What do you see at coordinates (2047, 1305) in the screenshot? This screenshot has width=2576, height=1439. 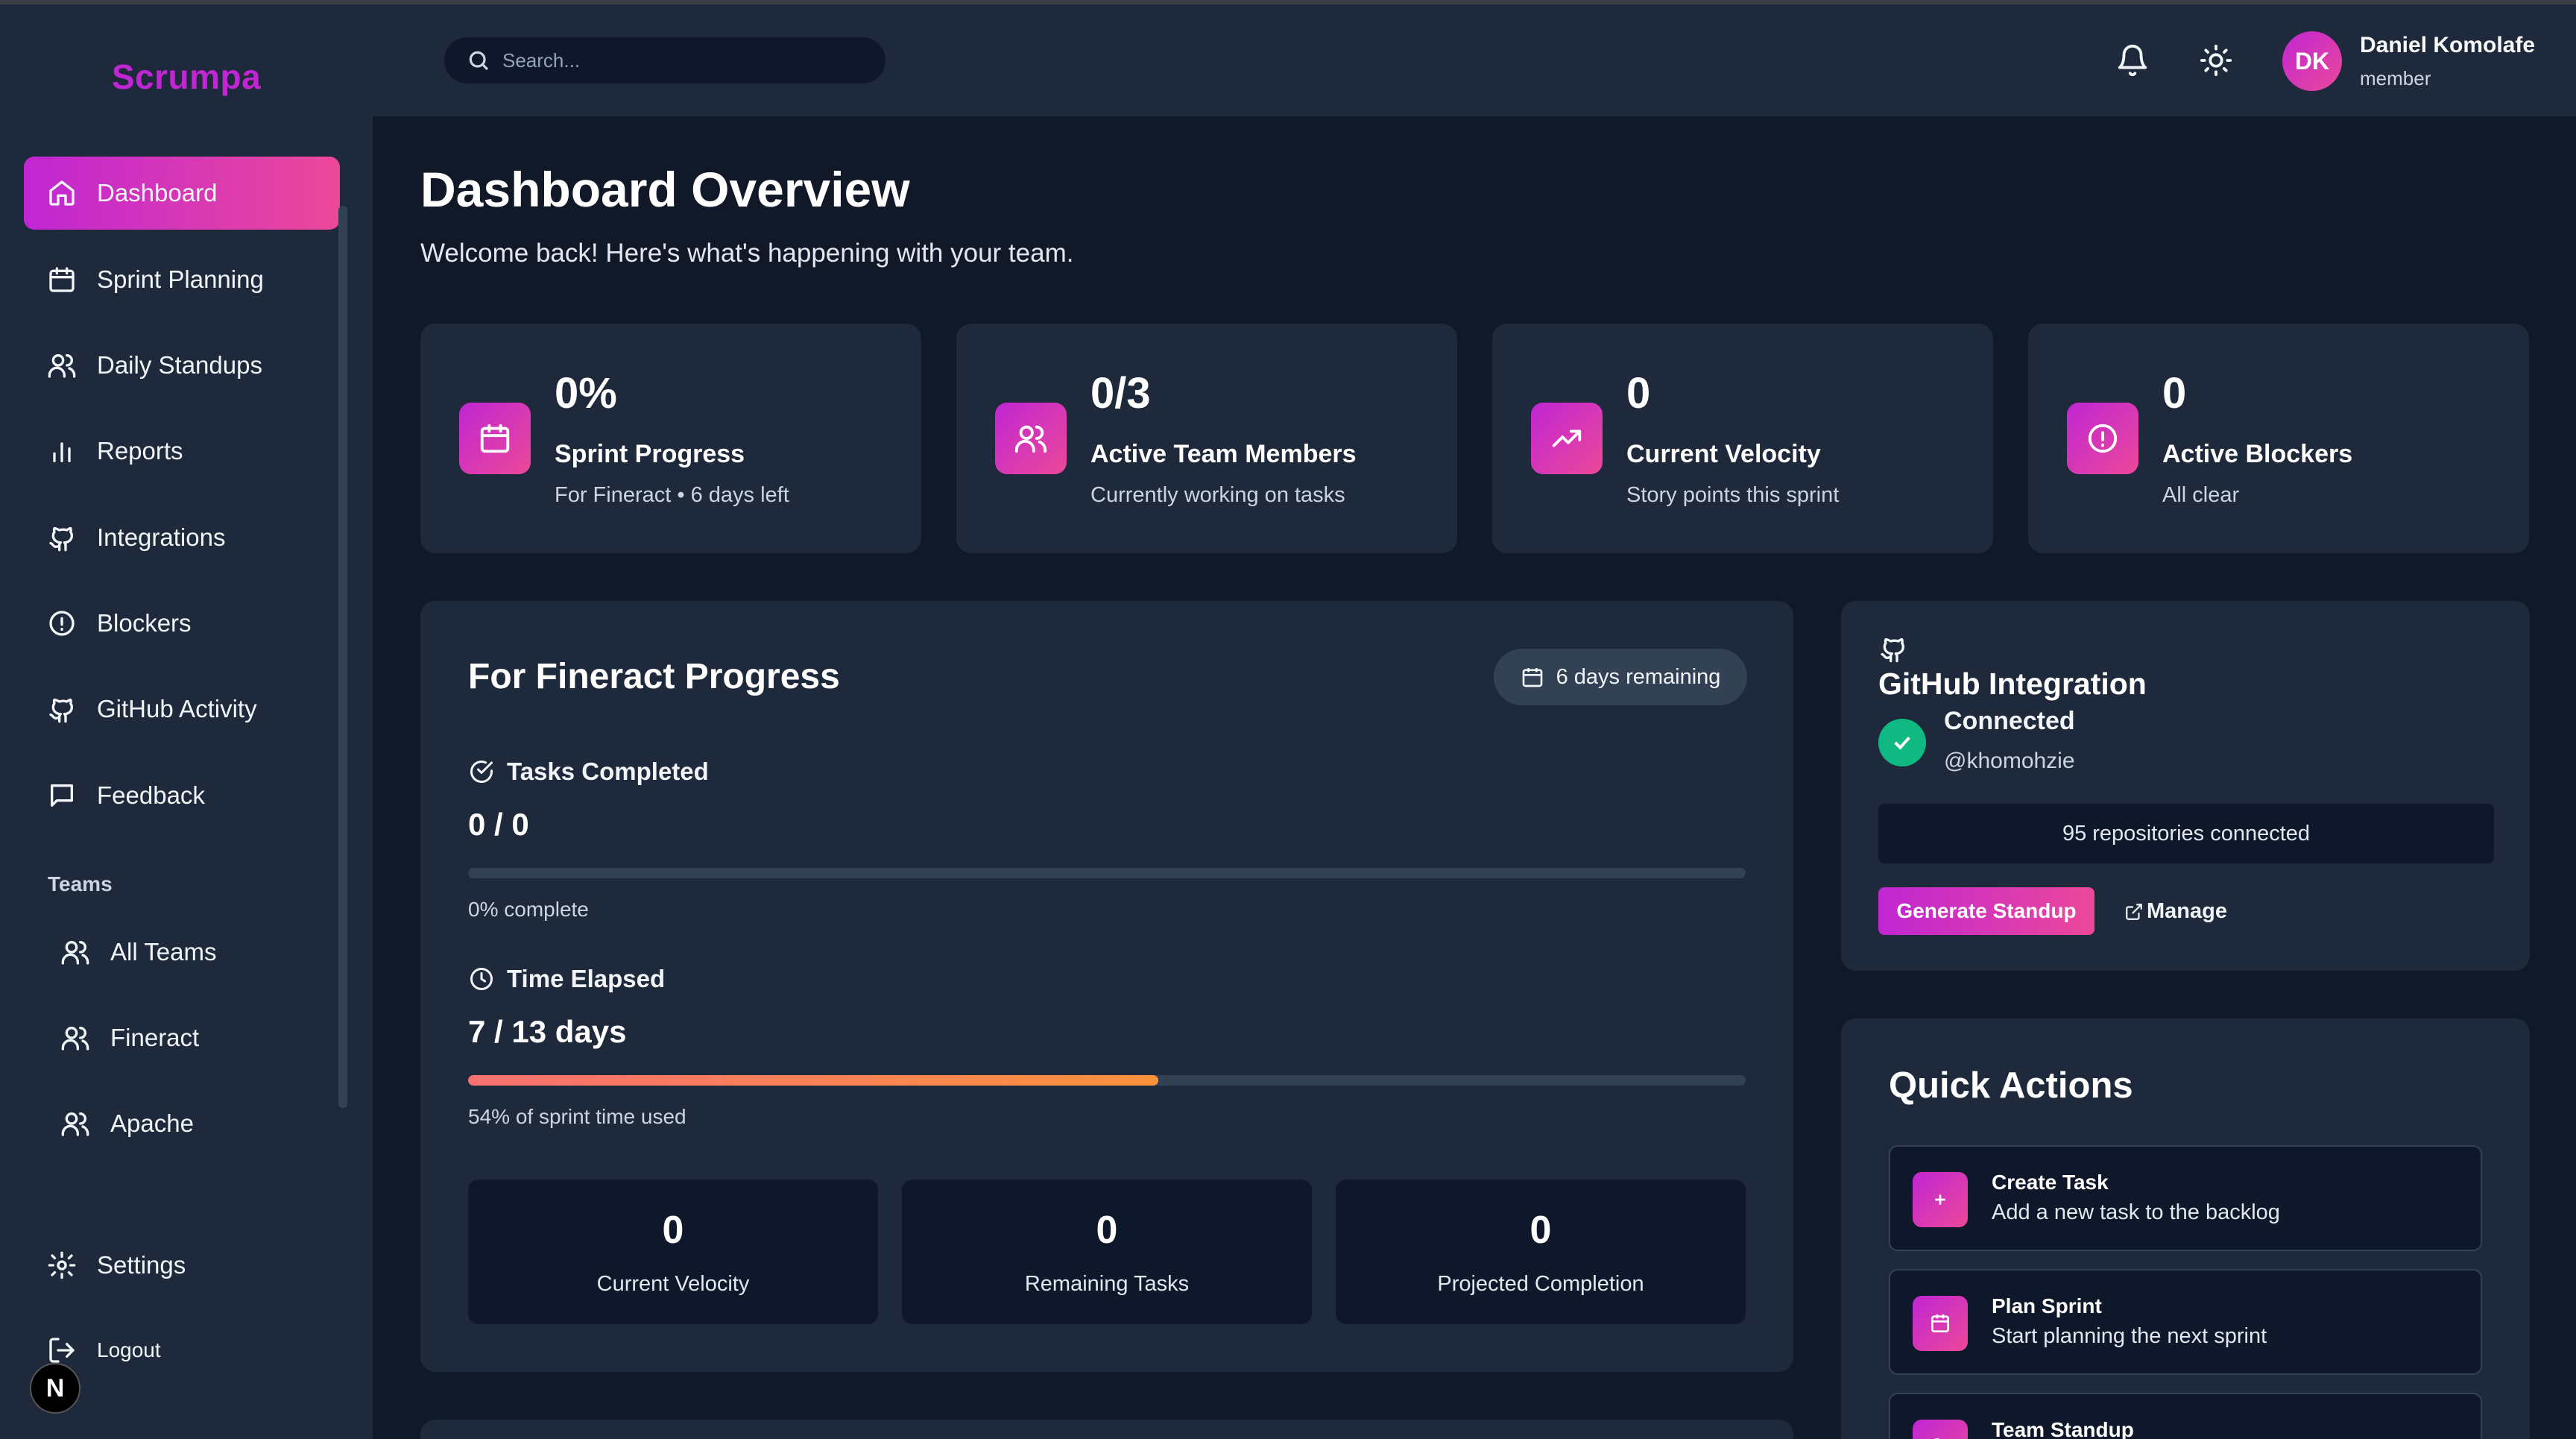 I see `quick-action-name: Plan Sprint` at bounding box center [2047, 1305].